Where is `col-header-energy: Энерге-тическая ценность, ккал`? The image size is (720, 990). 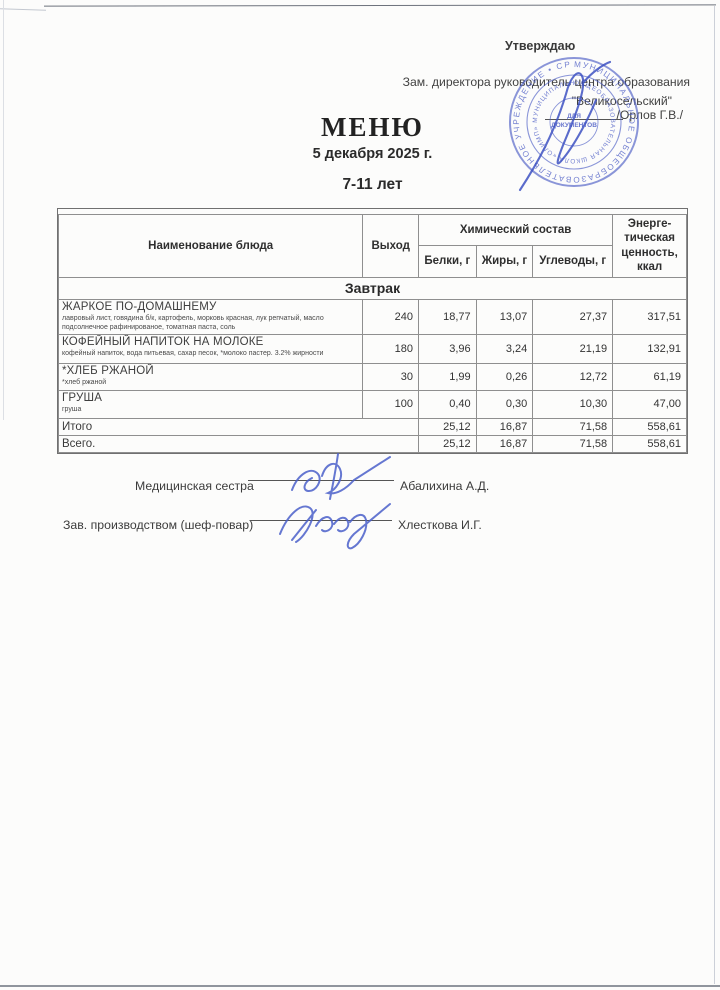
col-header-energy: Энерге-тическая ценность, ккал is located at coordinates (649, 246).